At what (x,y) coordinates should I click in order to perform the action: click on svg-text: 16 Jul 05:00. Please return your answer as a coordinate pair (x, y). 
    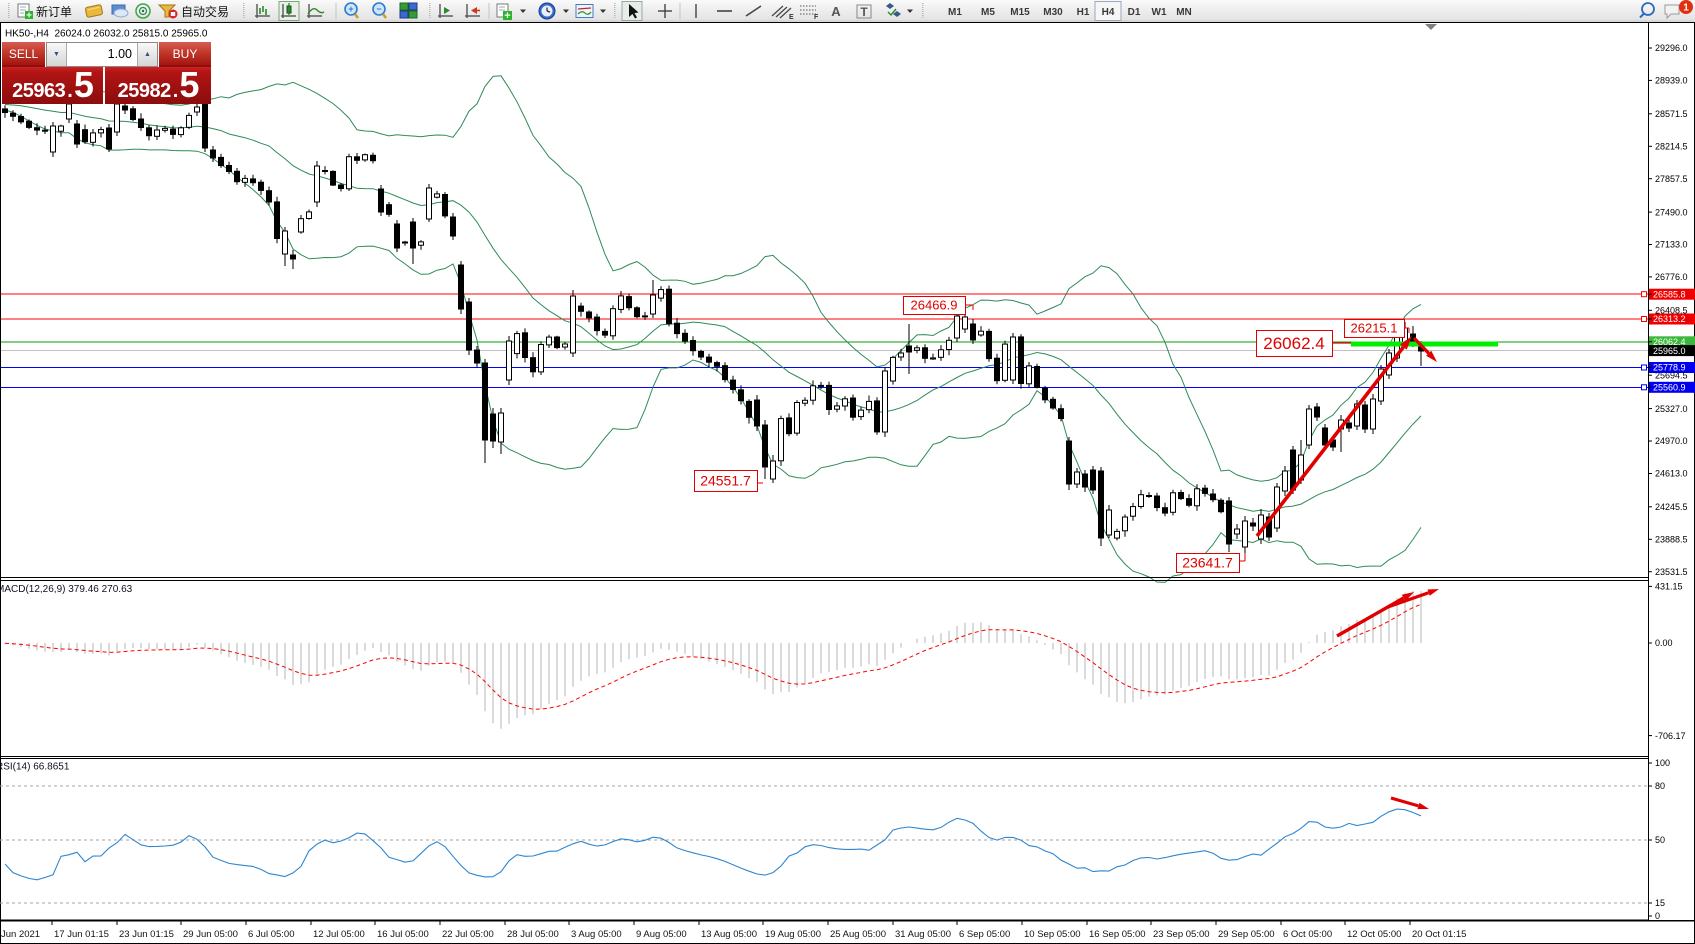
    Looking at the image, I should click on (403, 934).